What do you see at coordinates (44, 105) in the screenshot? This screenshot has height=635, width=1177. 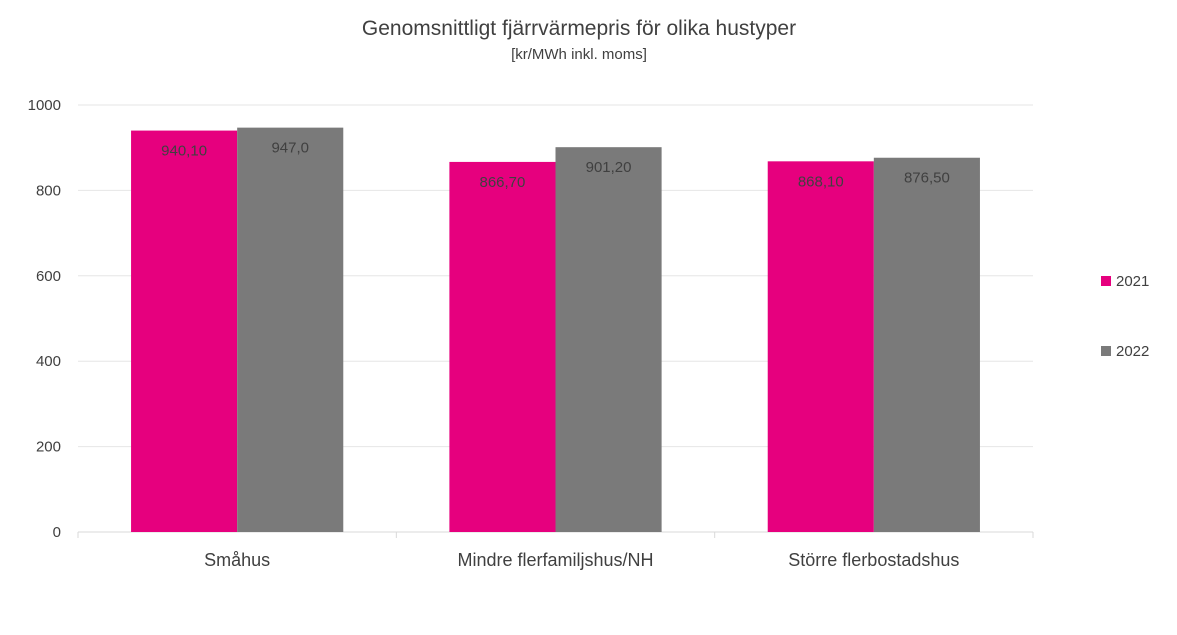 I see `y-tick-label: 1000` at bounding box center [44, 105].